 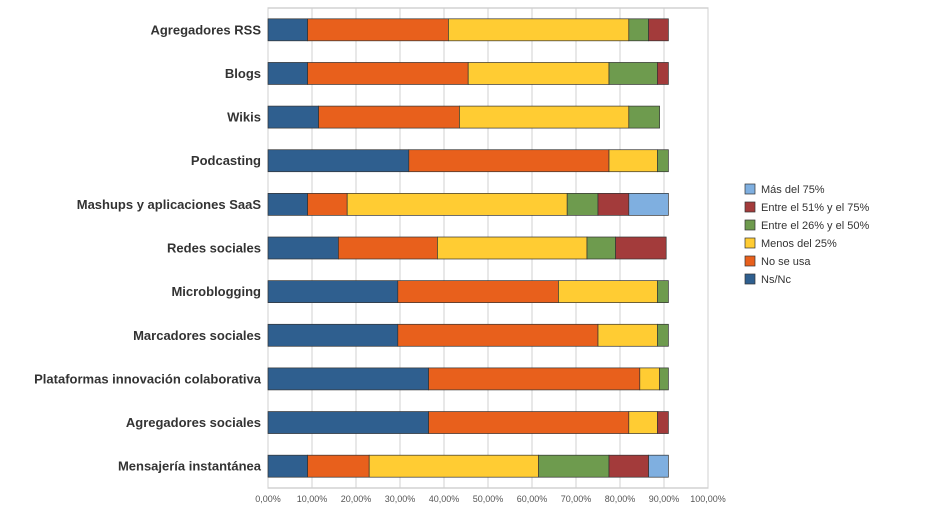 What do you see at coordinates (799, 244) in the screenshot?
I see `legend-label: Menos del 25%` at bounding box center [799, 244].